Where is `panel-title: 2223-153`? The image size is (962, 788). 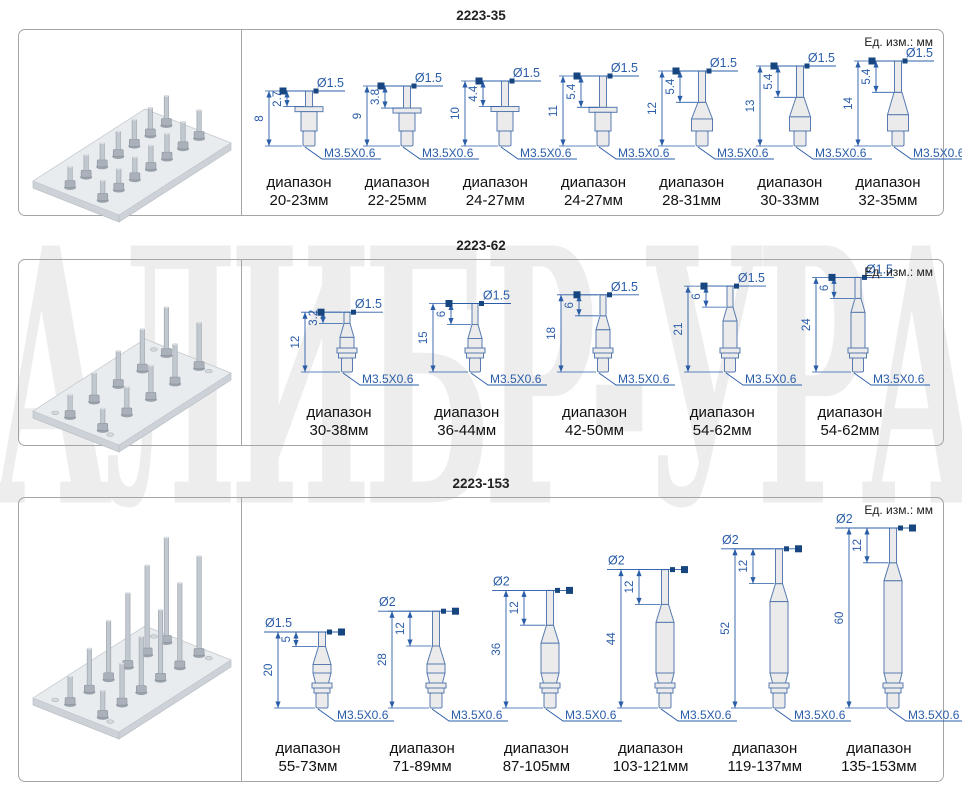
panel-title: 2223-153 is located at coordinates (481, 483).